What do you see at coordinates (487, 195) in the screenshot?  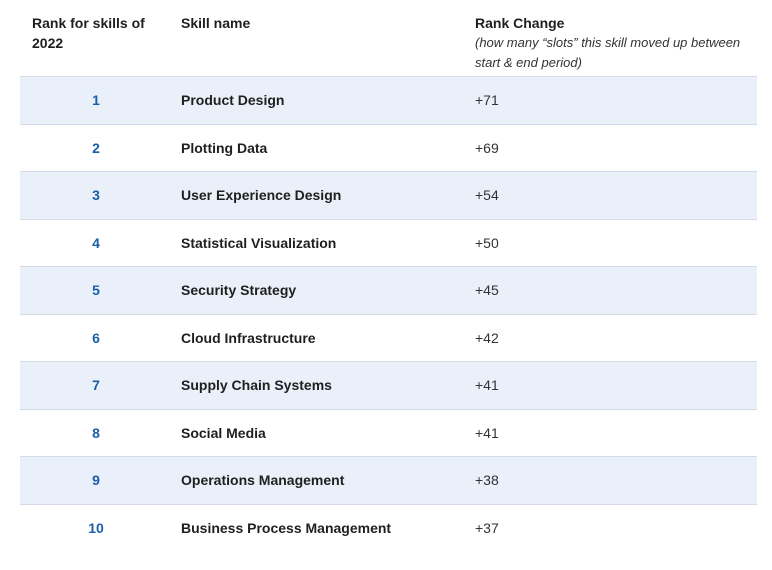 I see `rank-change-cell: +54` at bounding box center [487, 195].